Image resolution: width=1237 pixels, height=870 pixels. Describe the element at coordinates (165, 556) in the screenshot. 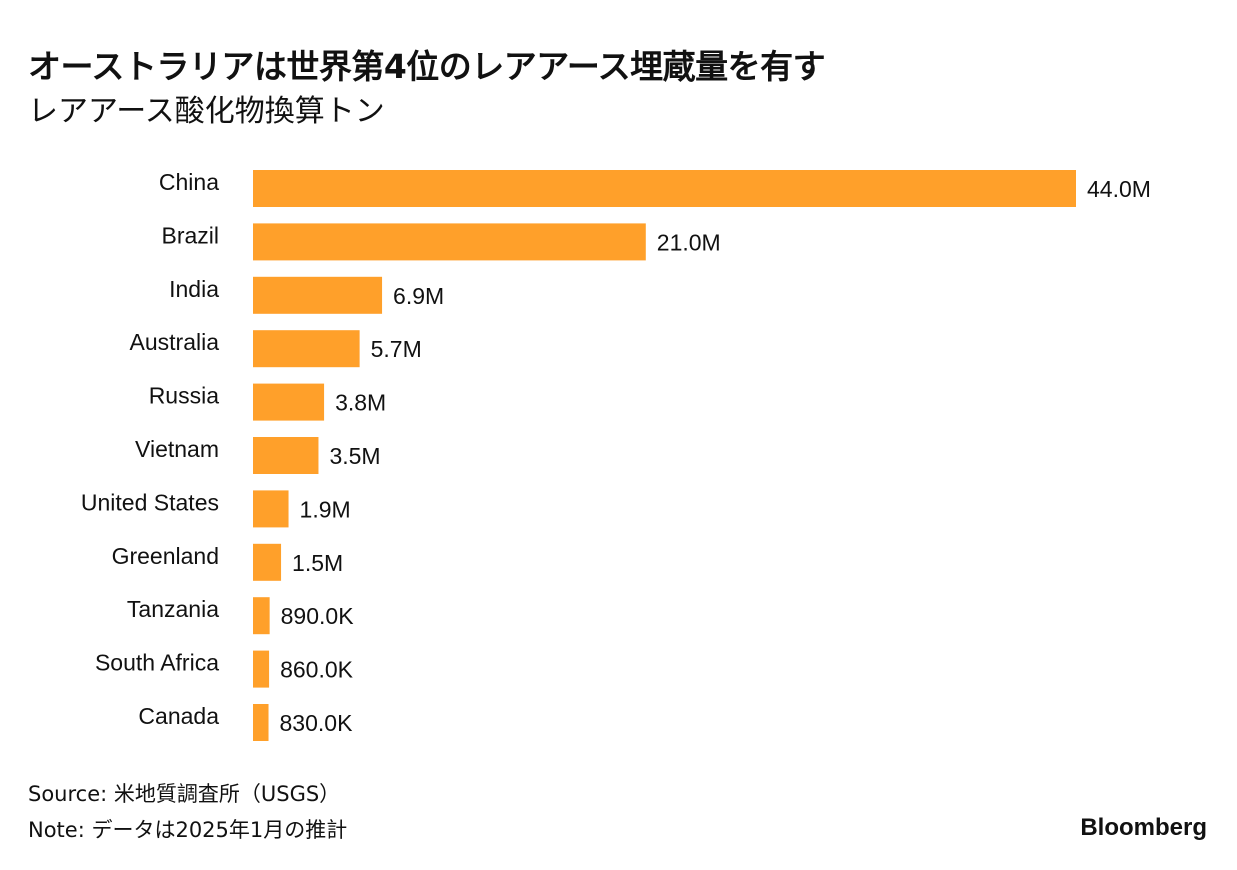

I see `category-label: Greenland` at that location.